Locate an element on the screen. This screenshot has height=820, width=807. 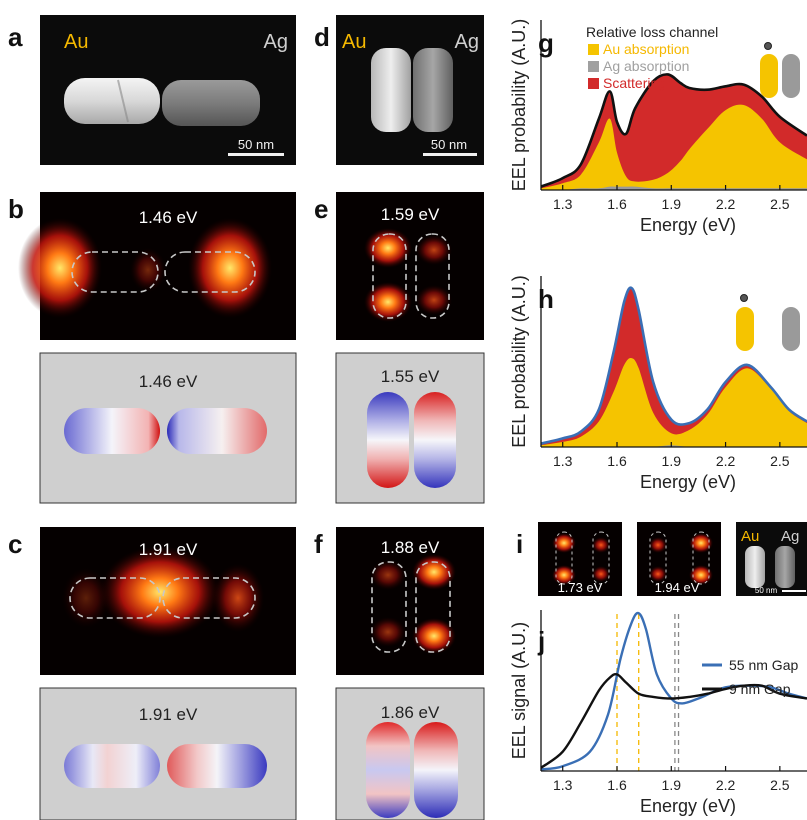
schematic-g is located at coordinates (780, 70).